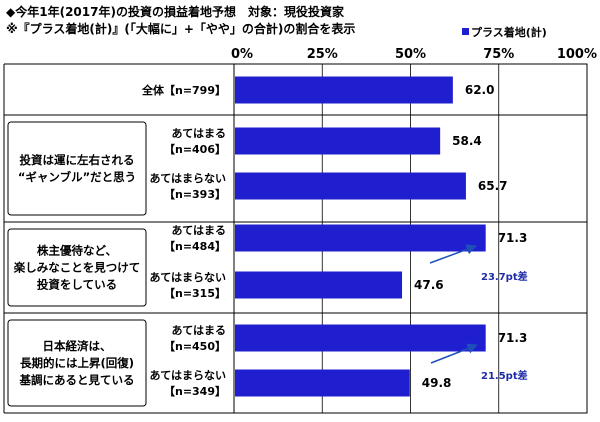  What do you see at coordinates (467, 141) in the screenshot?
I see `value-label: 58.4` at bounding box center [467, 141].